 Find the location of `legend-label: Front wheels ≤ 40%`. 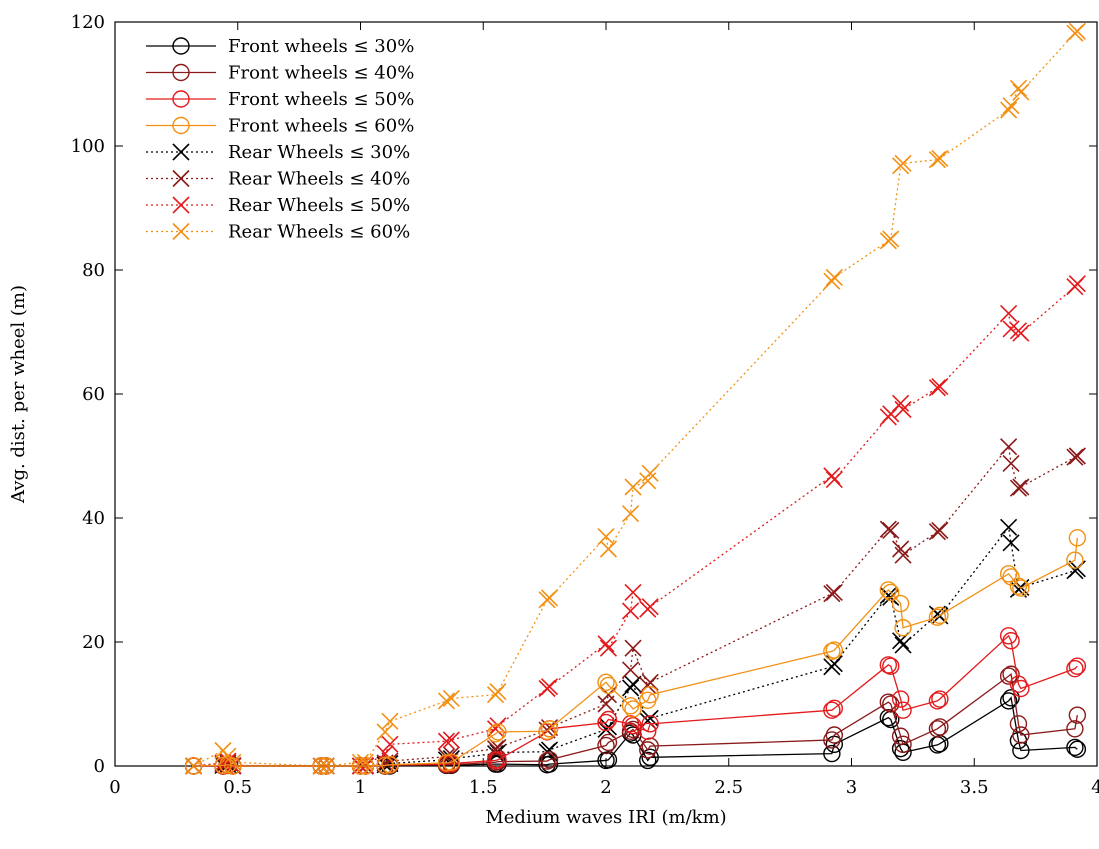

legend-label: Front wheels ≤ 40% is located at coordinates (321, 73).